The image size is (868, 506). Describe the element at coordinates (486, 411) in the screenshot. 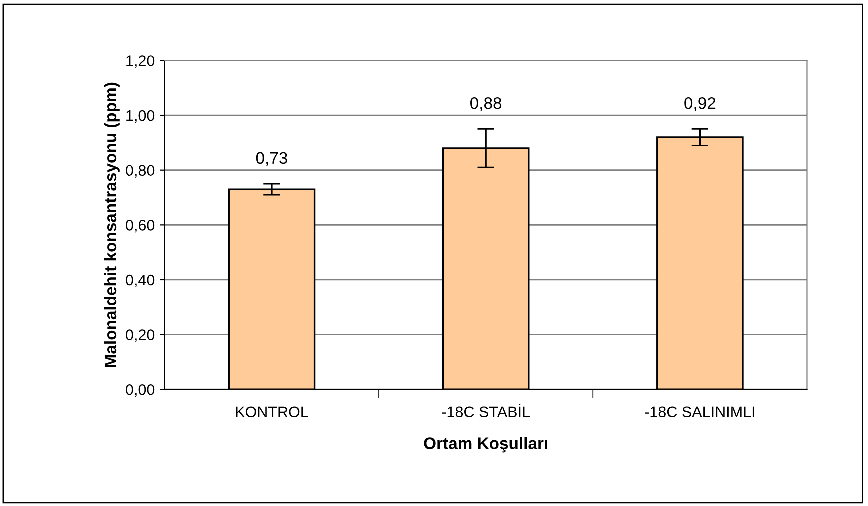

I see `x-tick-label: -18C STABİL` at that location.